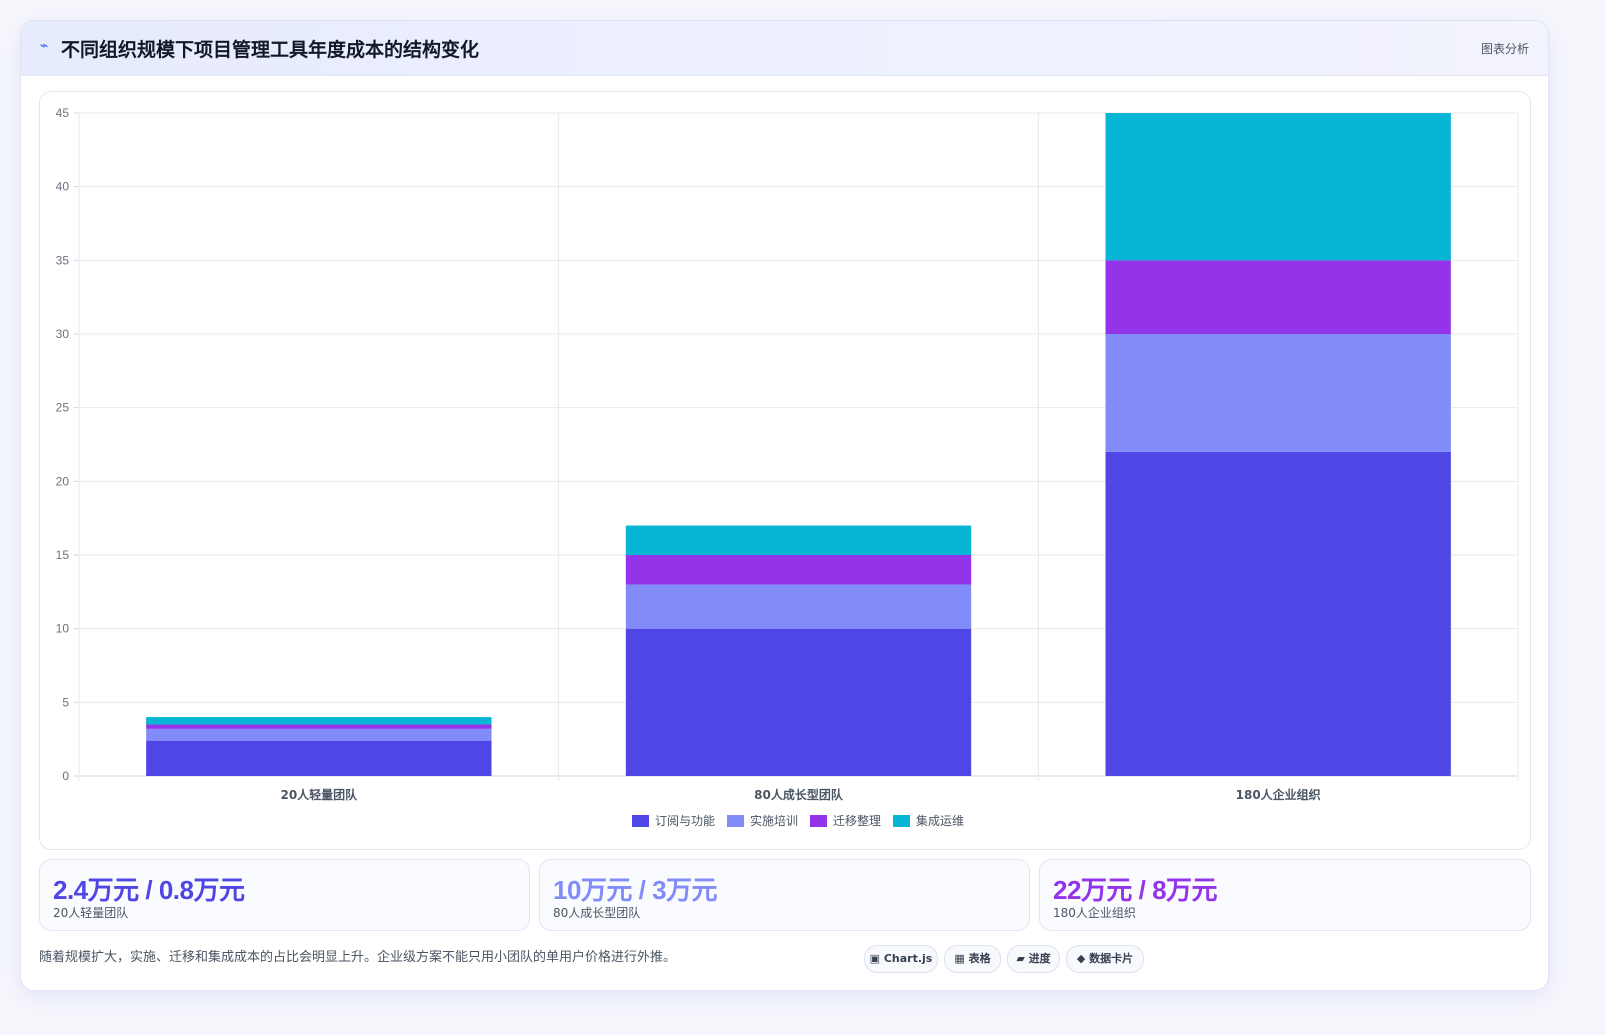 This screenshot has width=1606, height=1035. What do you see at coordinates (1278, 794) in the screenshot?
I see `x-tick-label: 180人企业组织` at bounding box center [1278, 794].